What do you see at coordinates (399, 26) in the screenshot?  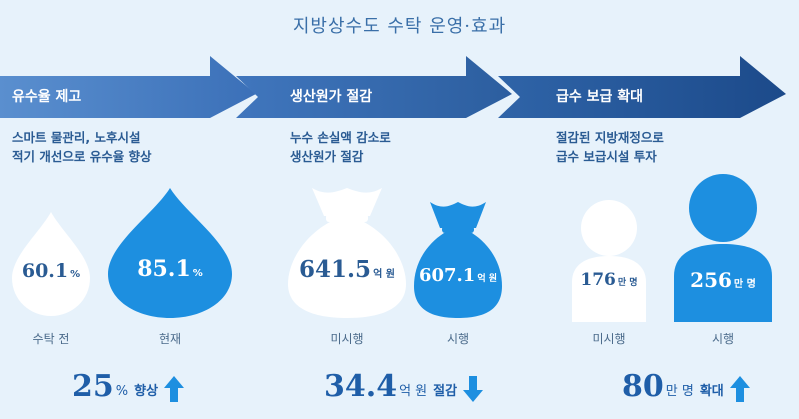 I see `page-title: 지방상수도 수탁 운영·효과` at bounding box center [399, 26].